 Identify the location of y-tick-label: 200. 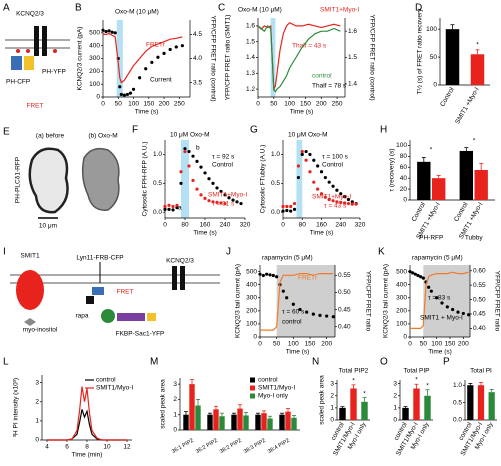
(251, 311).